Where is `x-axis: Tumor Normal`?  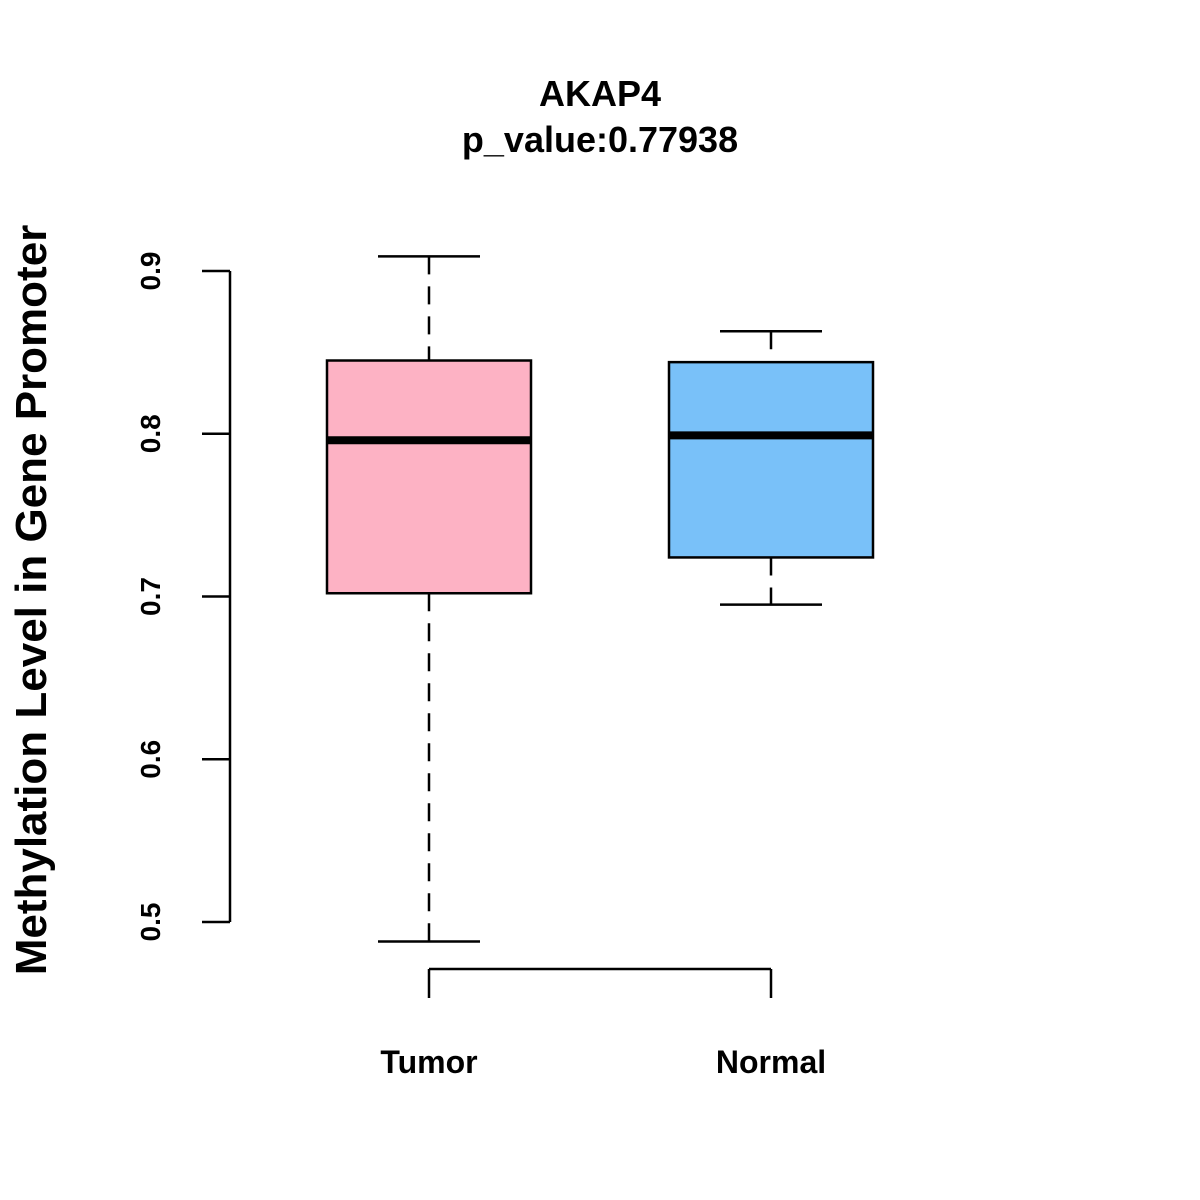
x-axis: Tumor Normal is located at coordinates (603, 1023).